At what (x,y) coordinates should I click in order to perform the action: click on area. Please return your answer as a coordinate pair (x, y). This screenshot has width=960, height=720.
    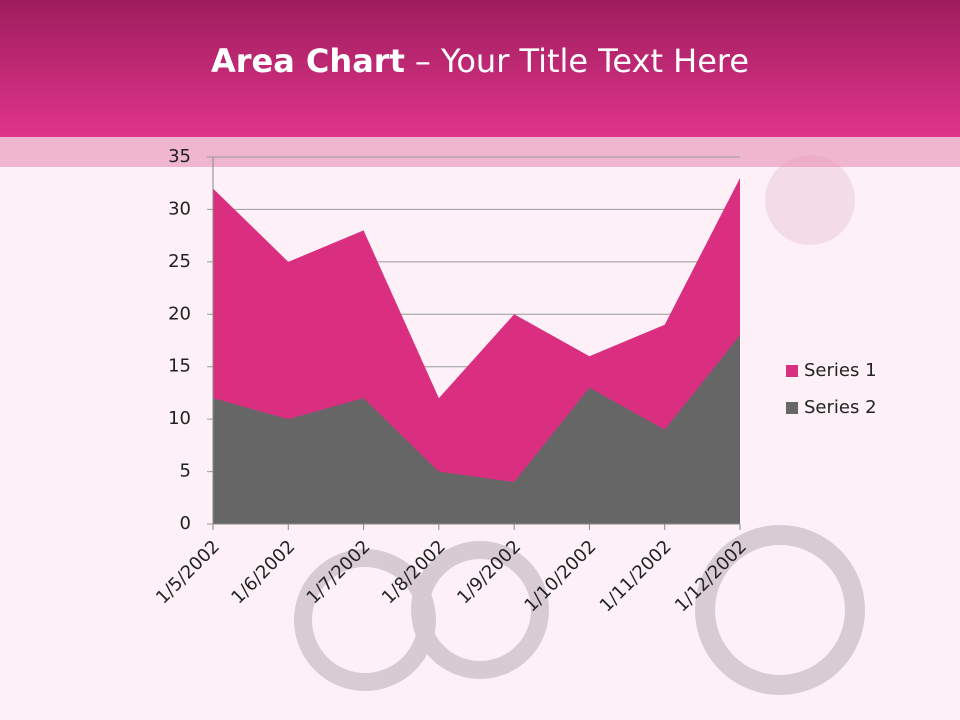
    Looking at the image, I should click on (476, 429).